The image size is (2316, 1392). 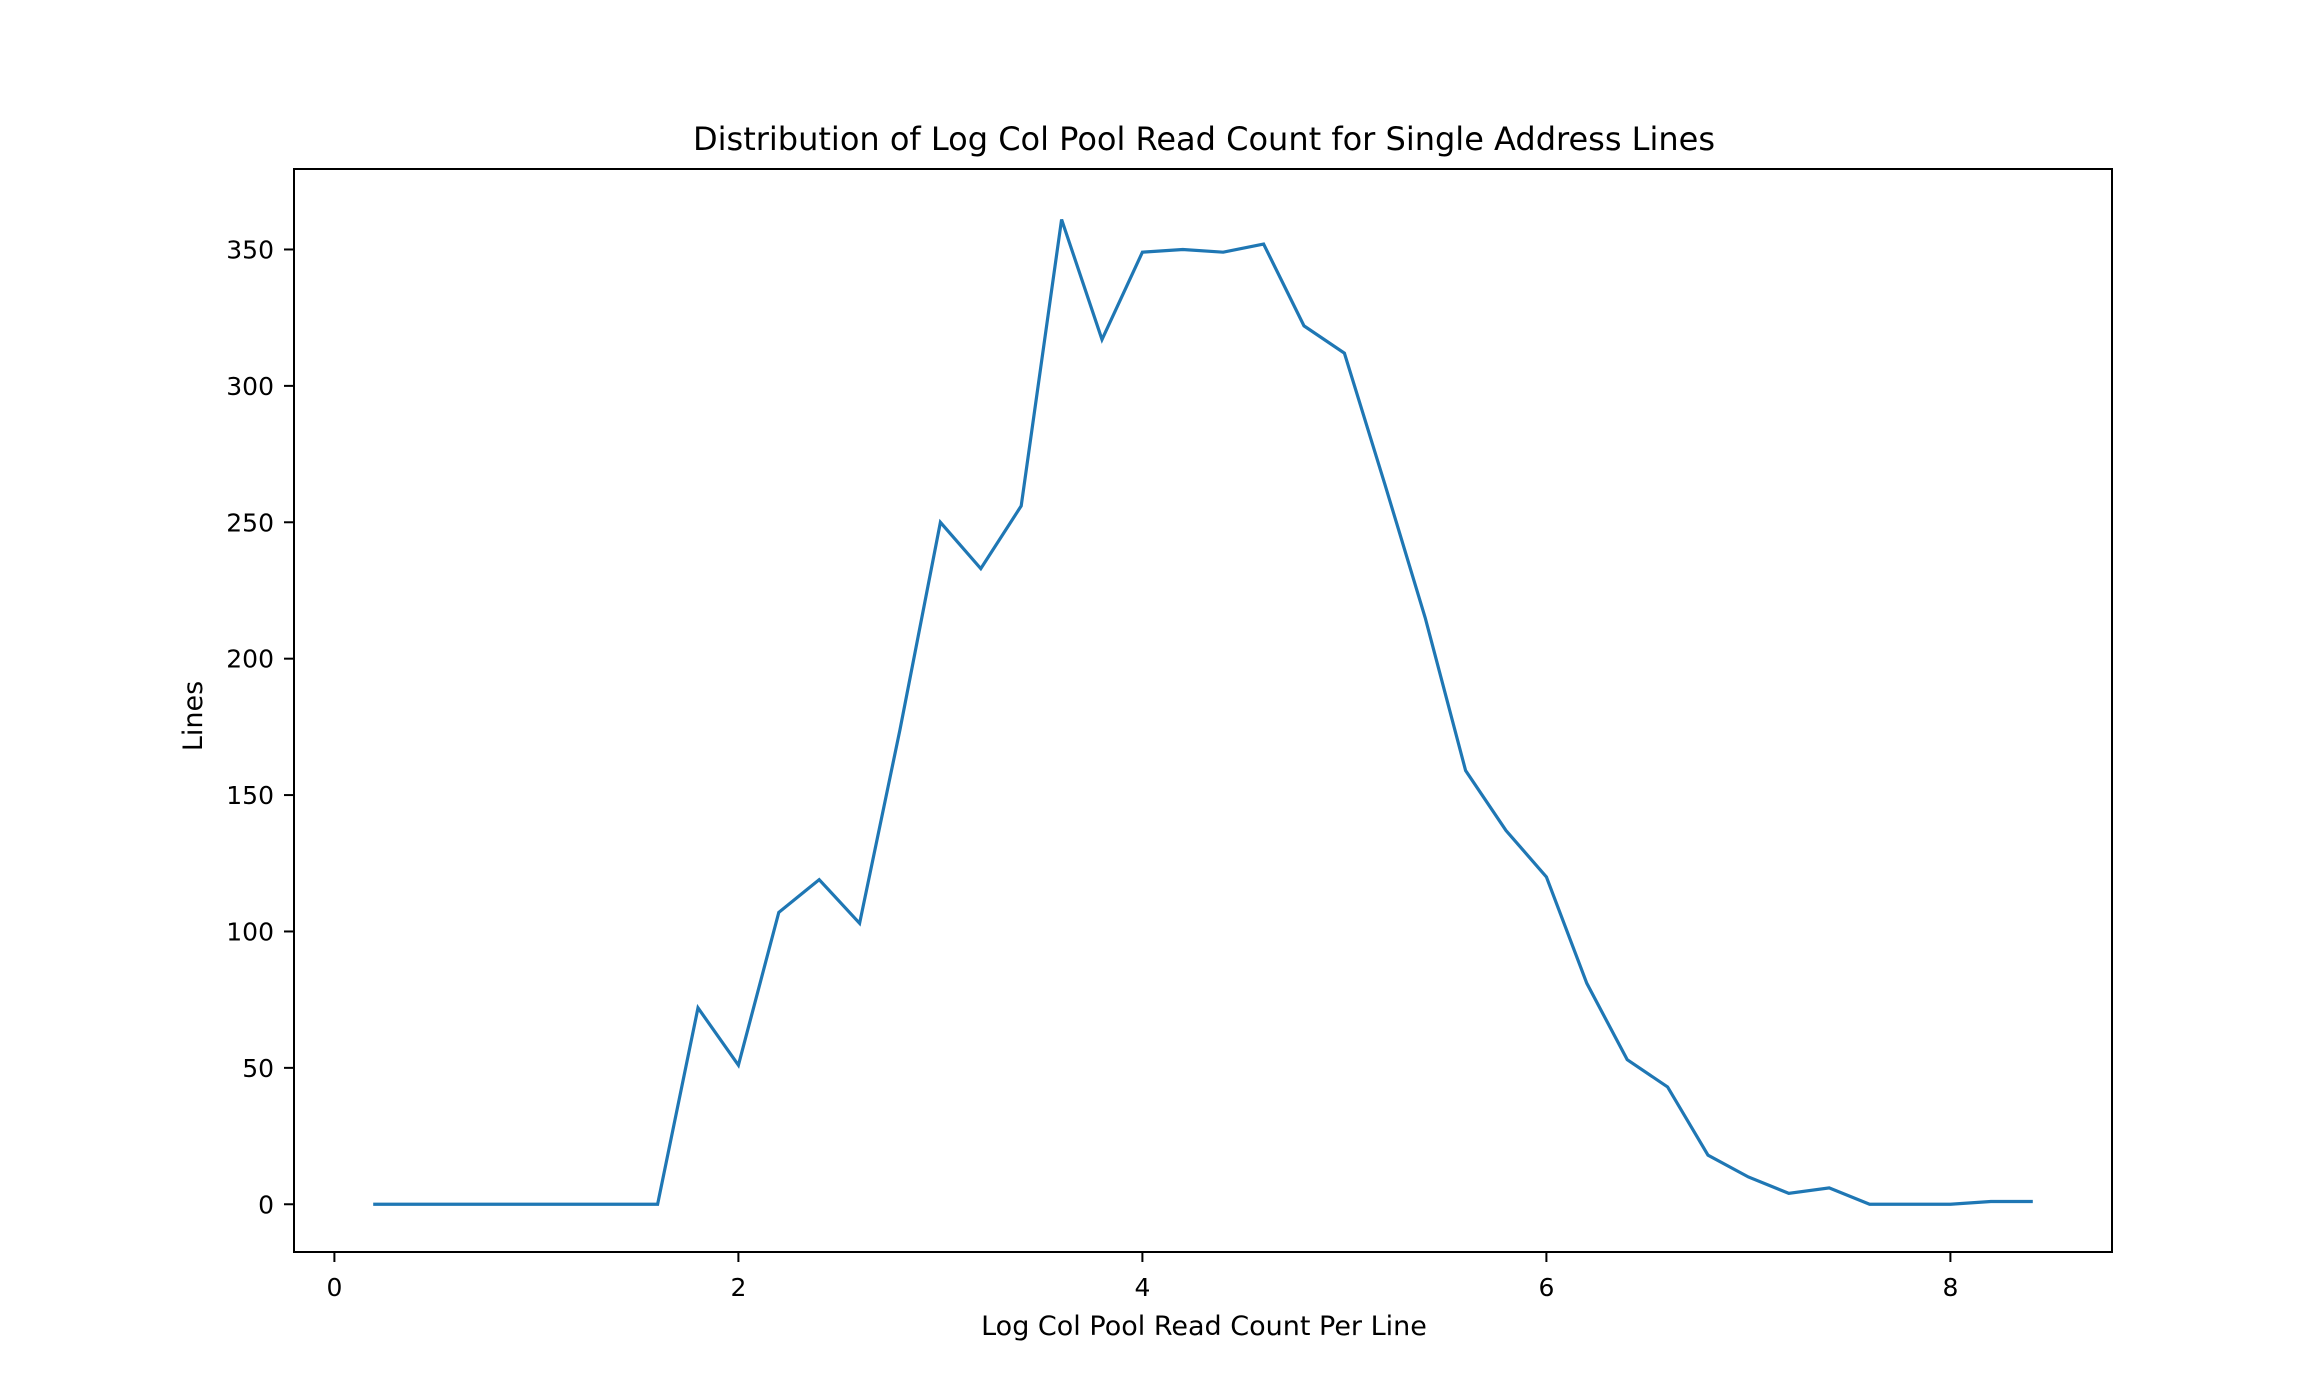 What do you see at coordinates (250, 659) in the screenshot?
I see `y-tick-label: 200` at bounding box center [250, 659].